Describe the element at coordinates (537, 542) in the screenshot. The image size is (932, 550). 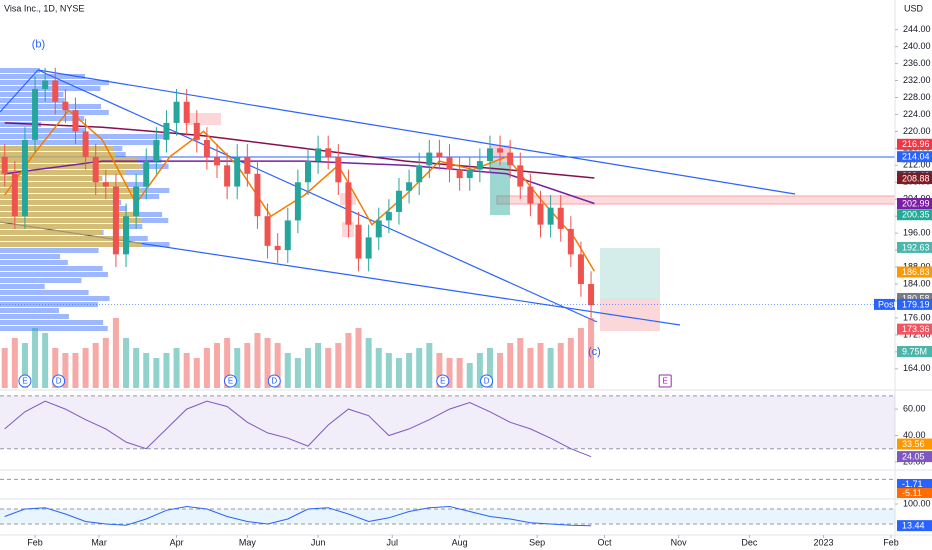
I see `x-tick-label: Sep` at that location.